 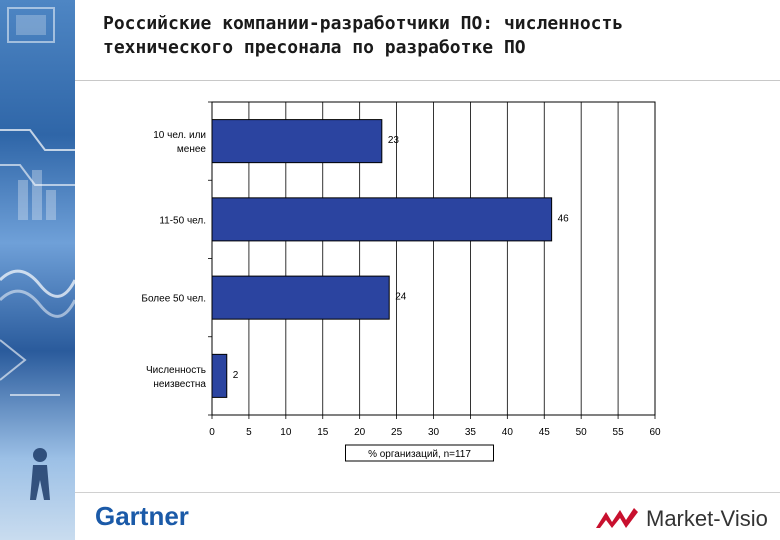 What do you see at coordinates (249, 432) in the screenshot?
I see `x-tick-label: 5` at bounding box center [249, 432].